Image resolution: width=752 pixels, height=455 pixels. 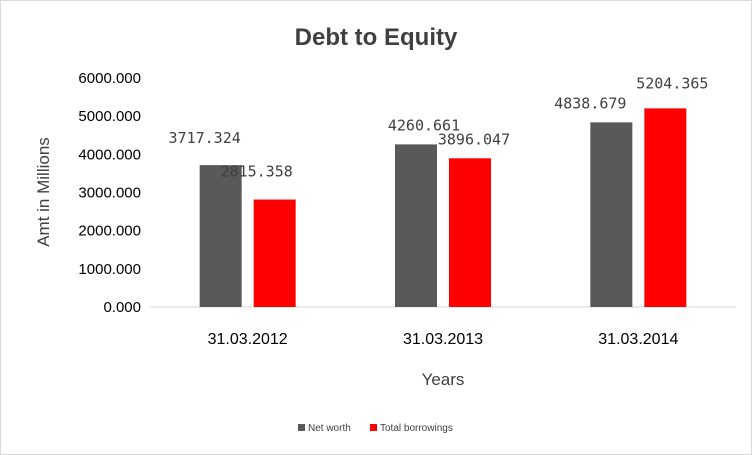 What do you see at coordinates (257, 172) in the screenshot?
I see `data-label: 2815.358` at bounding box center [257, 172].